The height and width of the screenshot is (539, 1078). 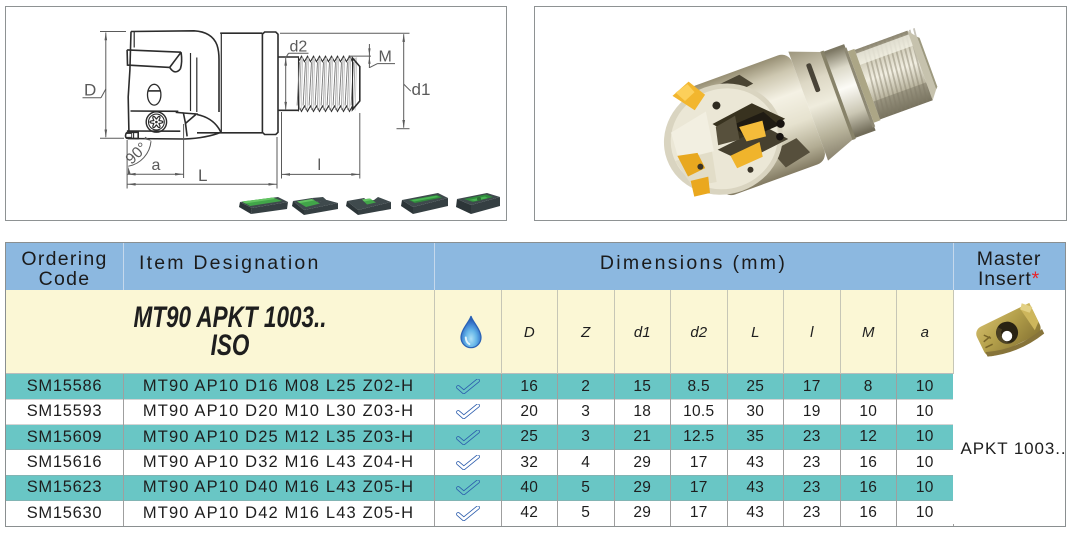 I want to click on svg-text: D, so click(x=90, y=90).